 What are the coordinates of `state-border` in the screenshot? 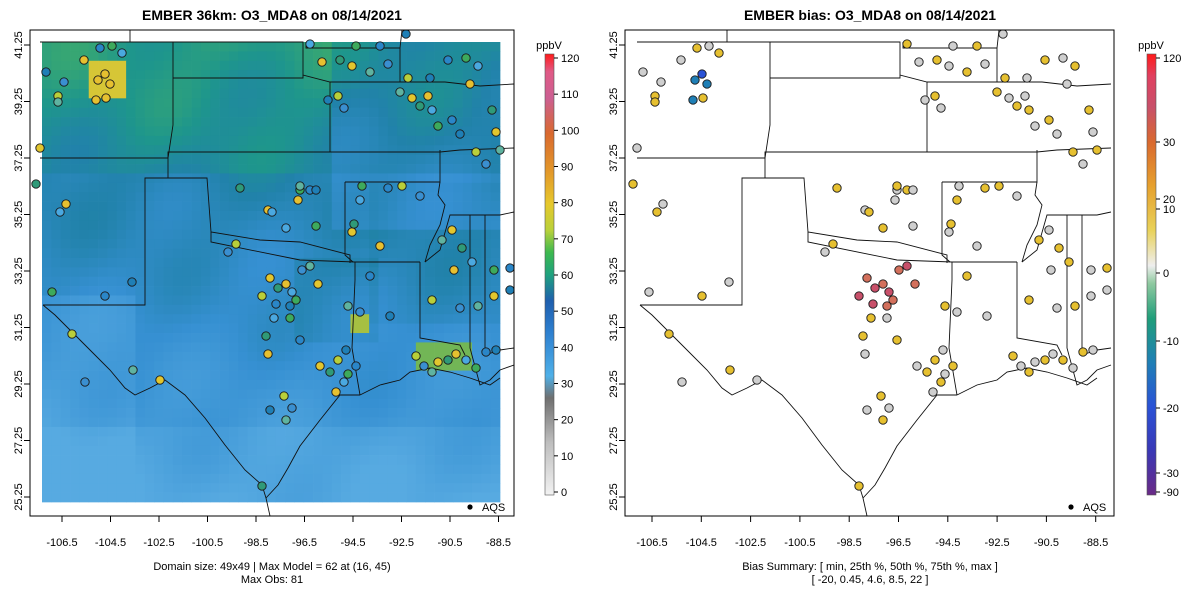 It's located at (469, 237).